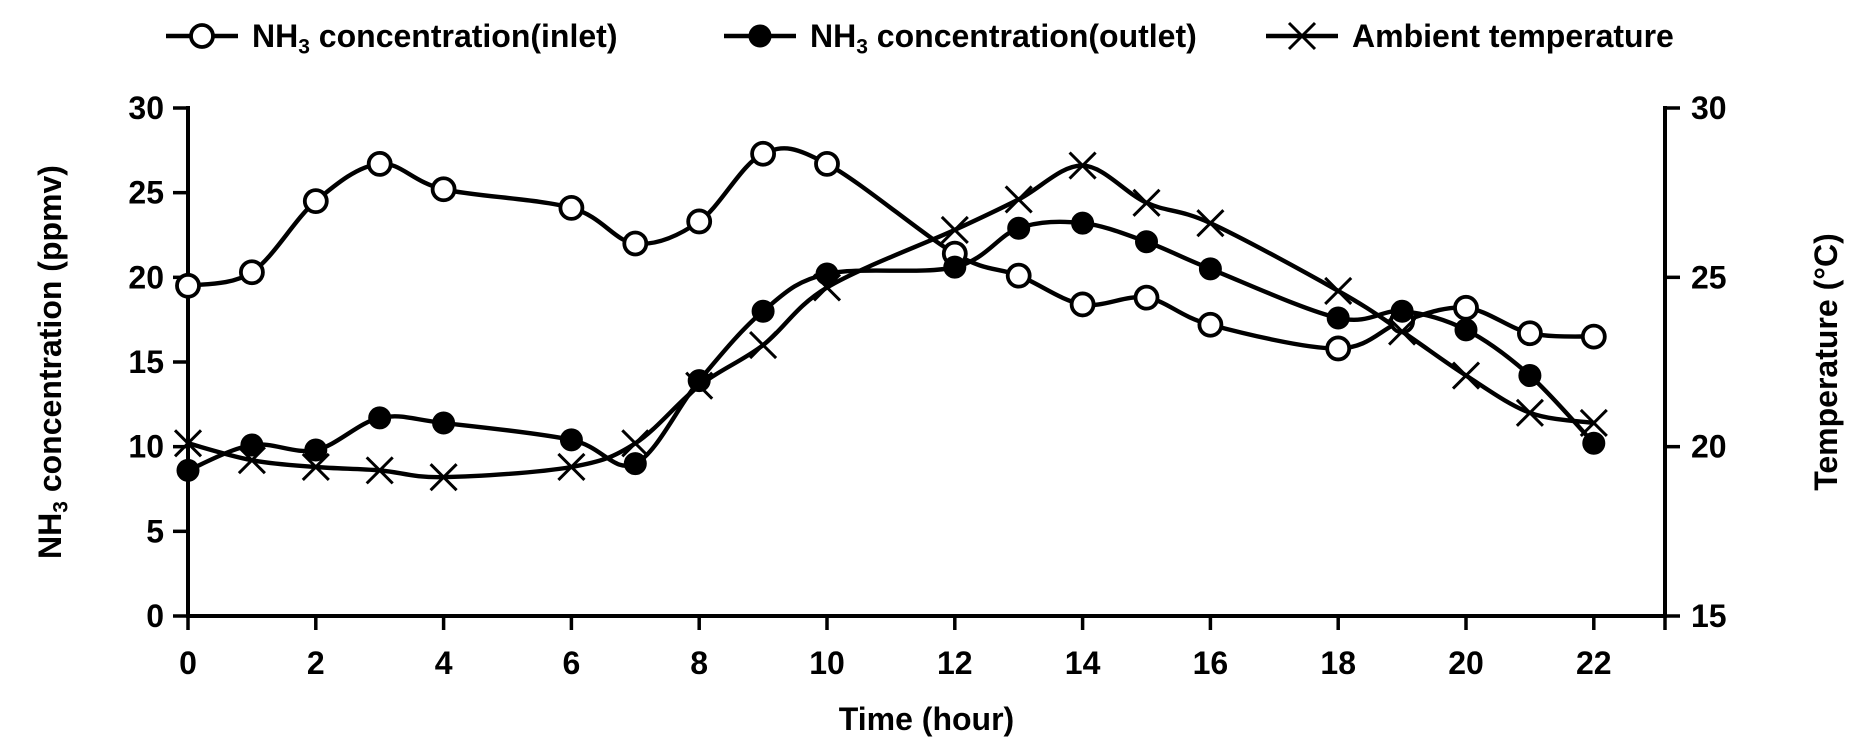  I want to click on x-tick-label: 4, so click(444, 663).